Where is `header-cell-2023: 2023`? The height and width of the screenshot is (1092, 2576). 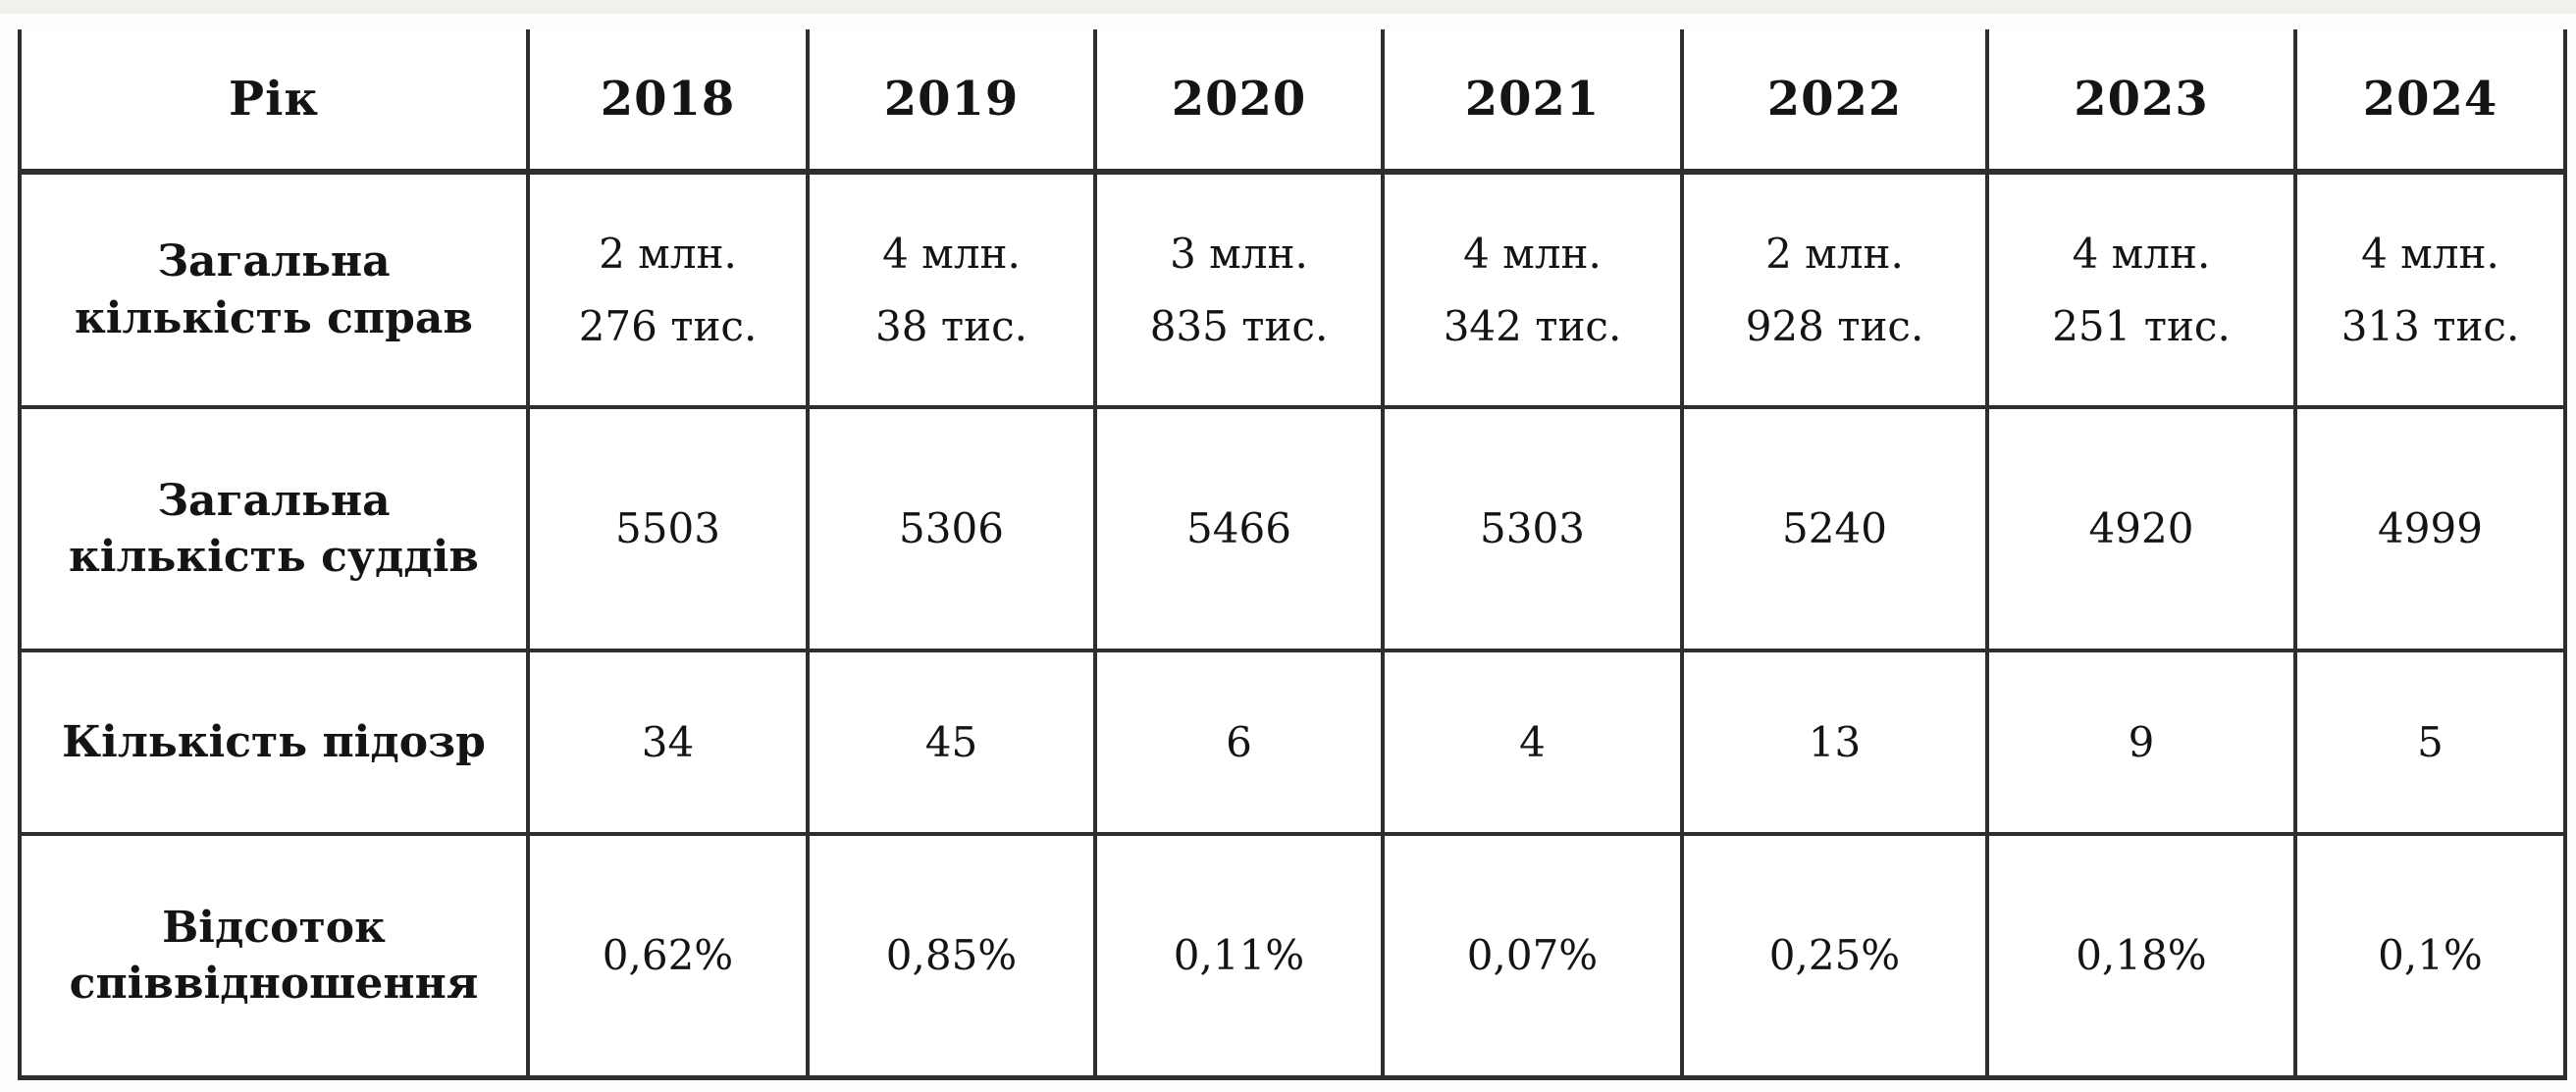 header-cell-2023: 2023 is located at coordinates (2141, 102).